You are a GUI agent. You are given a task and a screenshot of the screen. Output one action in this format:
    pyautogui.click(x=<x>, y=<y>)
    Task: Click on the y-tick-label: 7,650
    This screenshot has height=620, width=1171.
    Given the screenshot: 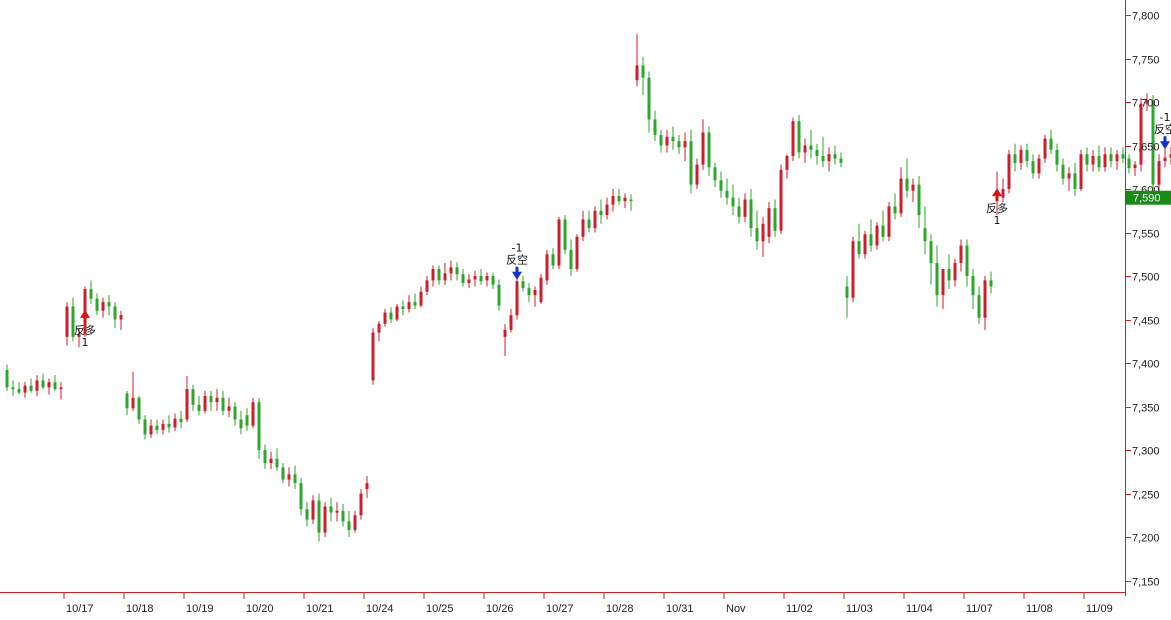 What is the action you would take?
    pyautogui.click(x=1146, y=148)
    